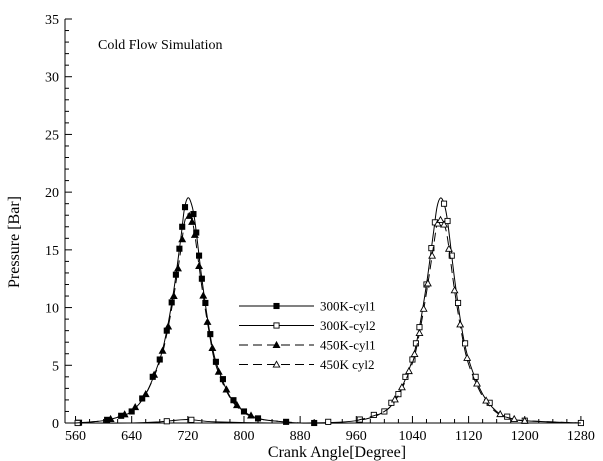 The height and width of the screenshot is (461, 603). What do you see at coordinates (14, 242) in the screenshot?
I see `y-axis-title: Pressure [Bar]` at bounding box center [14, 242].